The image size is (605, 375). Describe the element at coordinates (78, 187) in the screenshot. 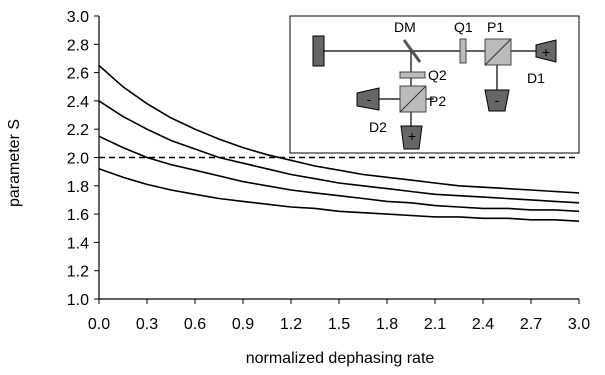

I see `y-tick-label: 1.8` at that location.